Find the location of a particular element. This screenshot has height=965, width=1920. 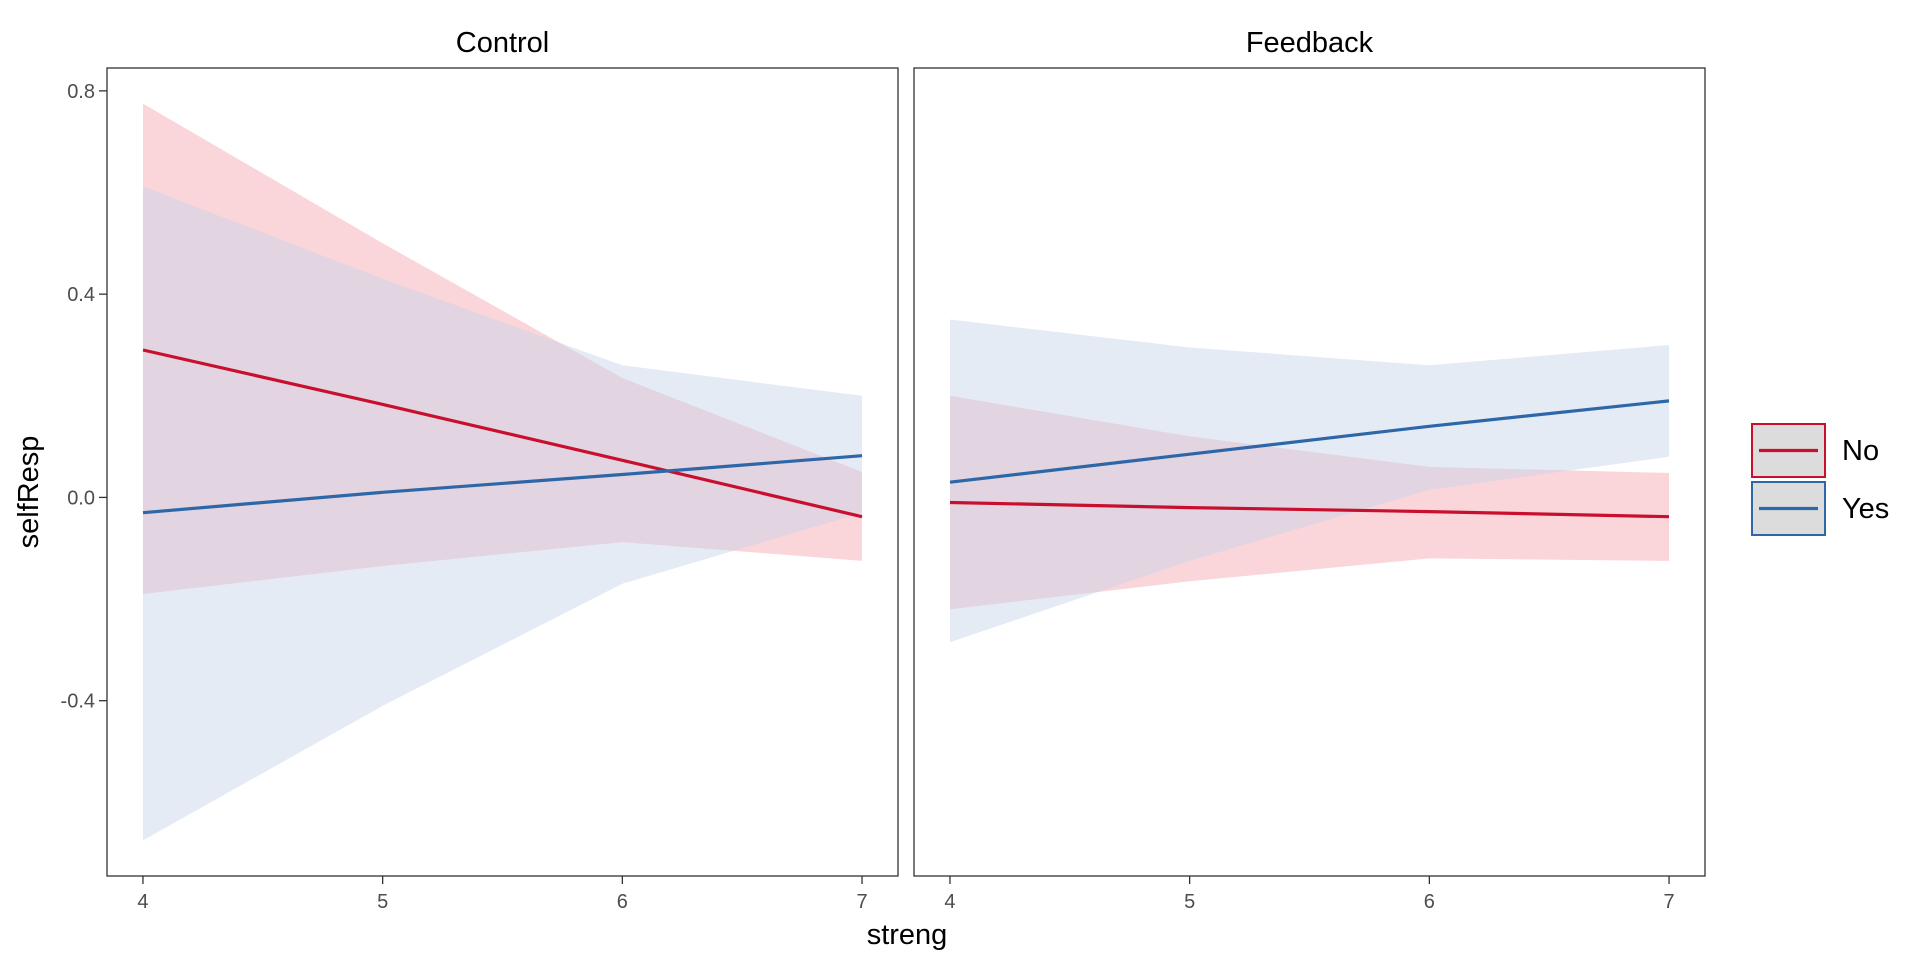

confidence-band-yes is located at coordinates (1309, 481).